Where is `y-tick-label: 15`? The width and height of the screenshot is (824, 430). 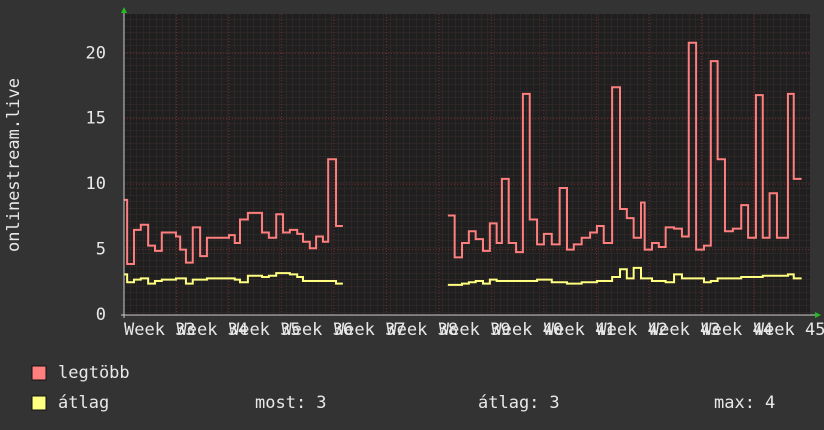 y-tick-label: 15 is located at coordinates (96, 119).